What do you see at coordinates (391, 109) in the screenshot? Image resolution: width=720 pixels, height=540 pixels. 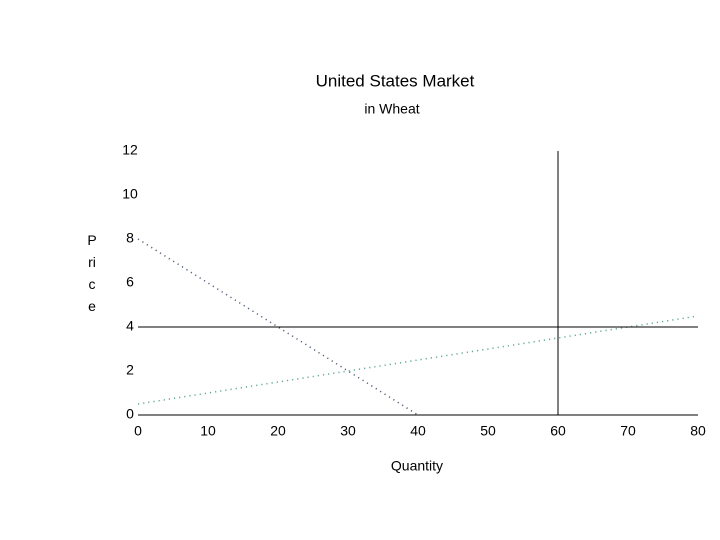 I see `chart-subtitle: in Wheat` at bounding box center [391, 109].